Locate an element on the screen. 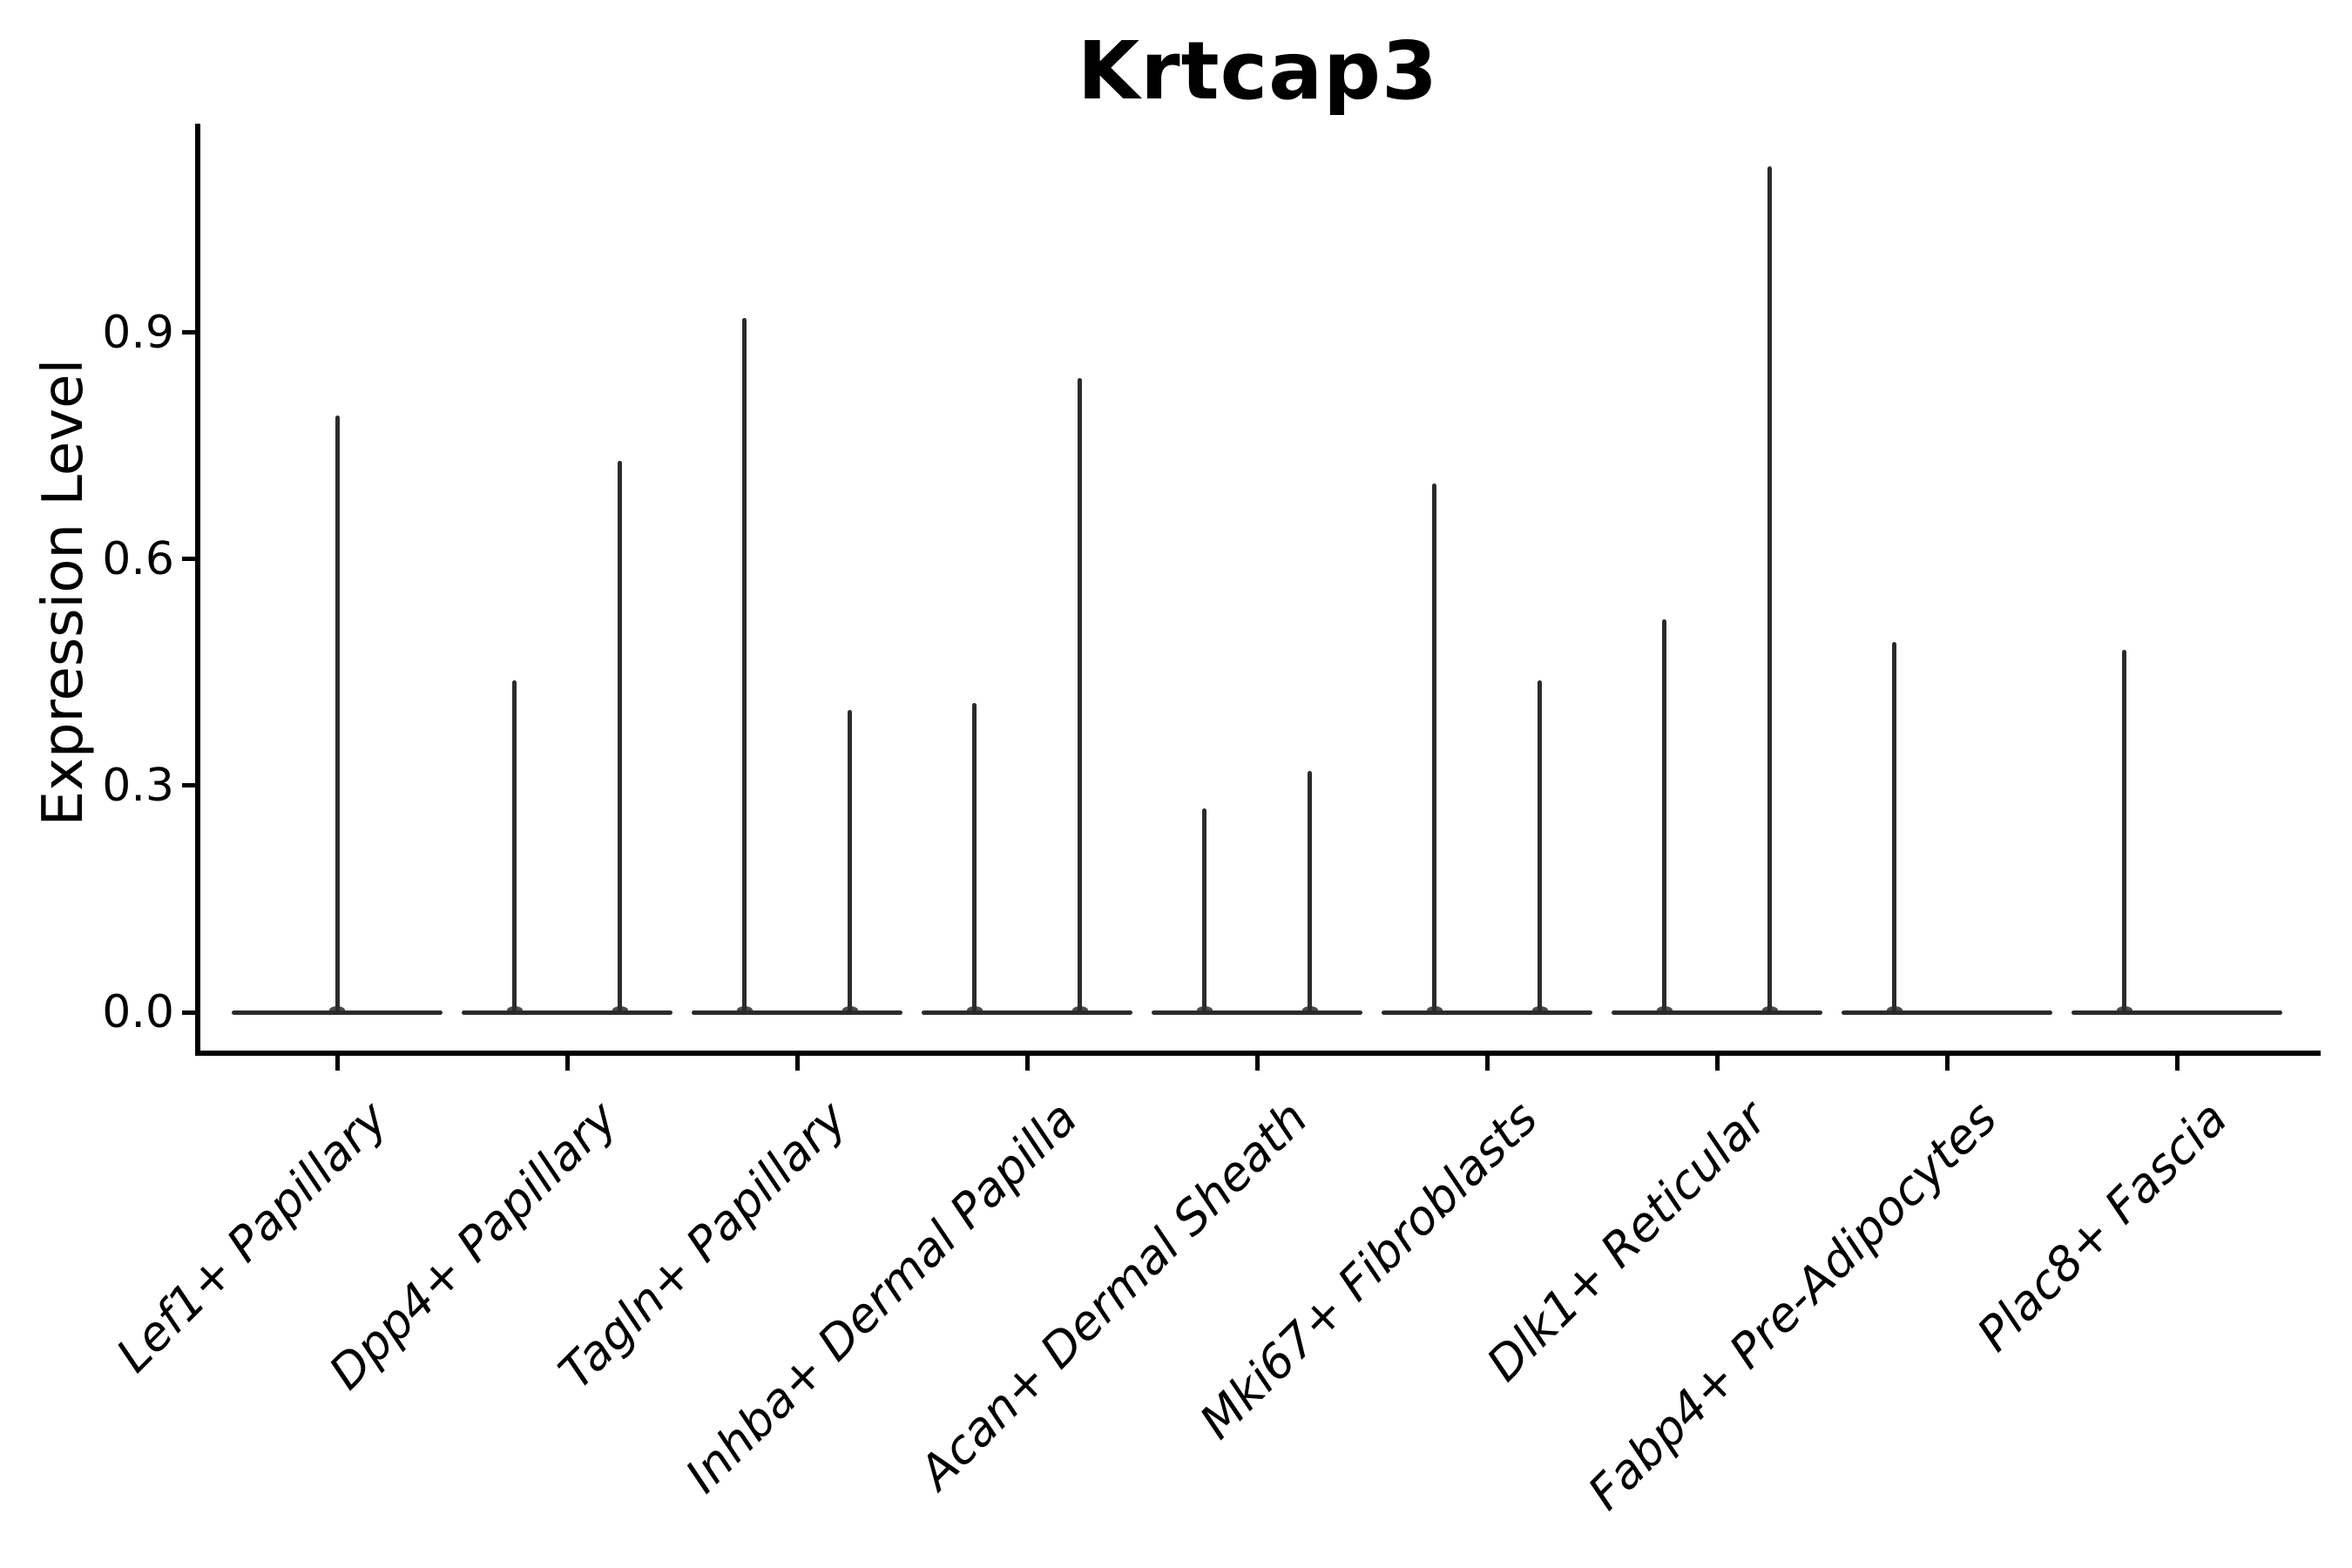 The width and height of the screenshot is (2352, 1568). y-tick-label: 0.6 is located at coordinates (138, 559).